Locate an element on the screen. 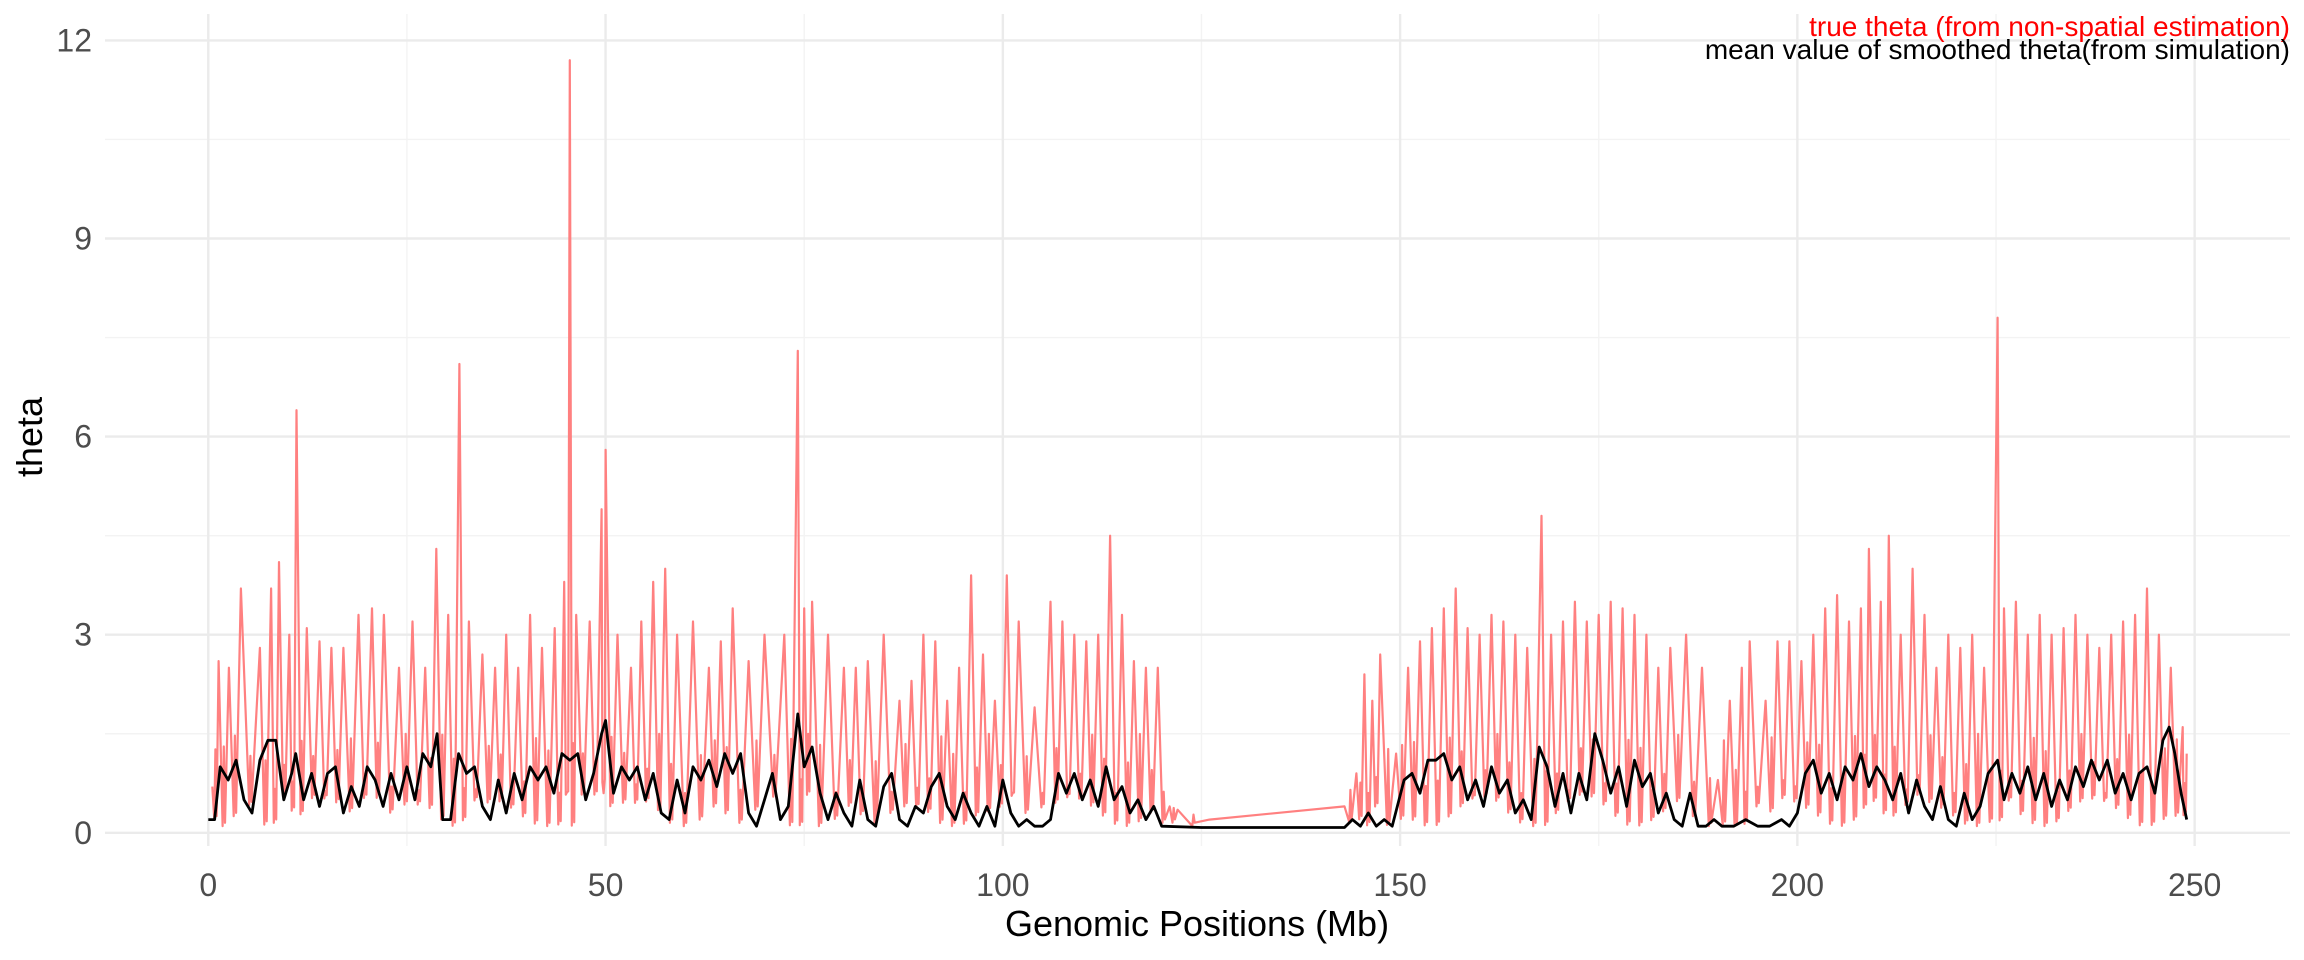  y-axis-tick-labels: 0 3 6 9 12 is located at coordinates (74, 436).